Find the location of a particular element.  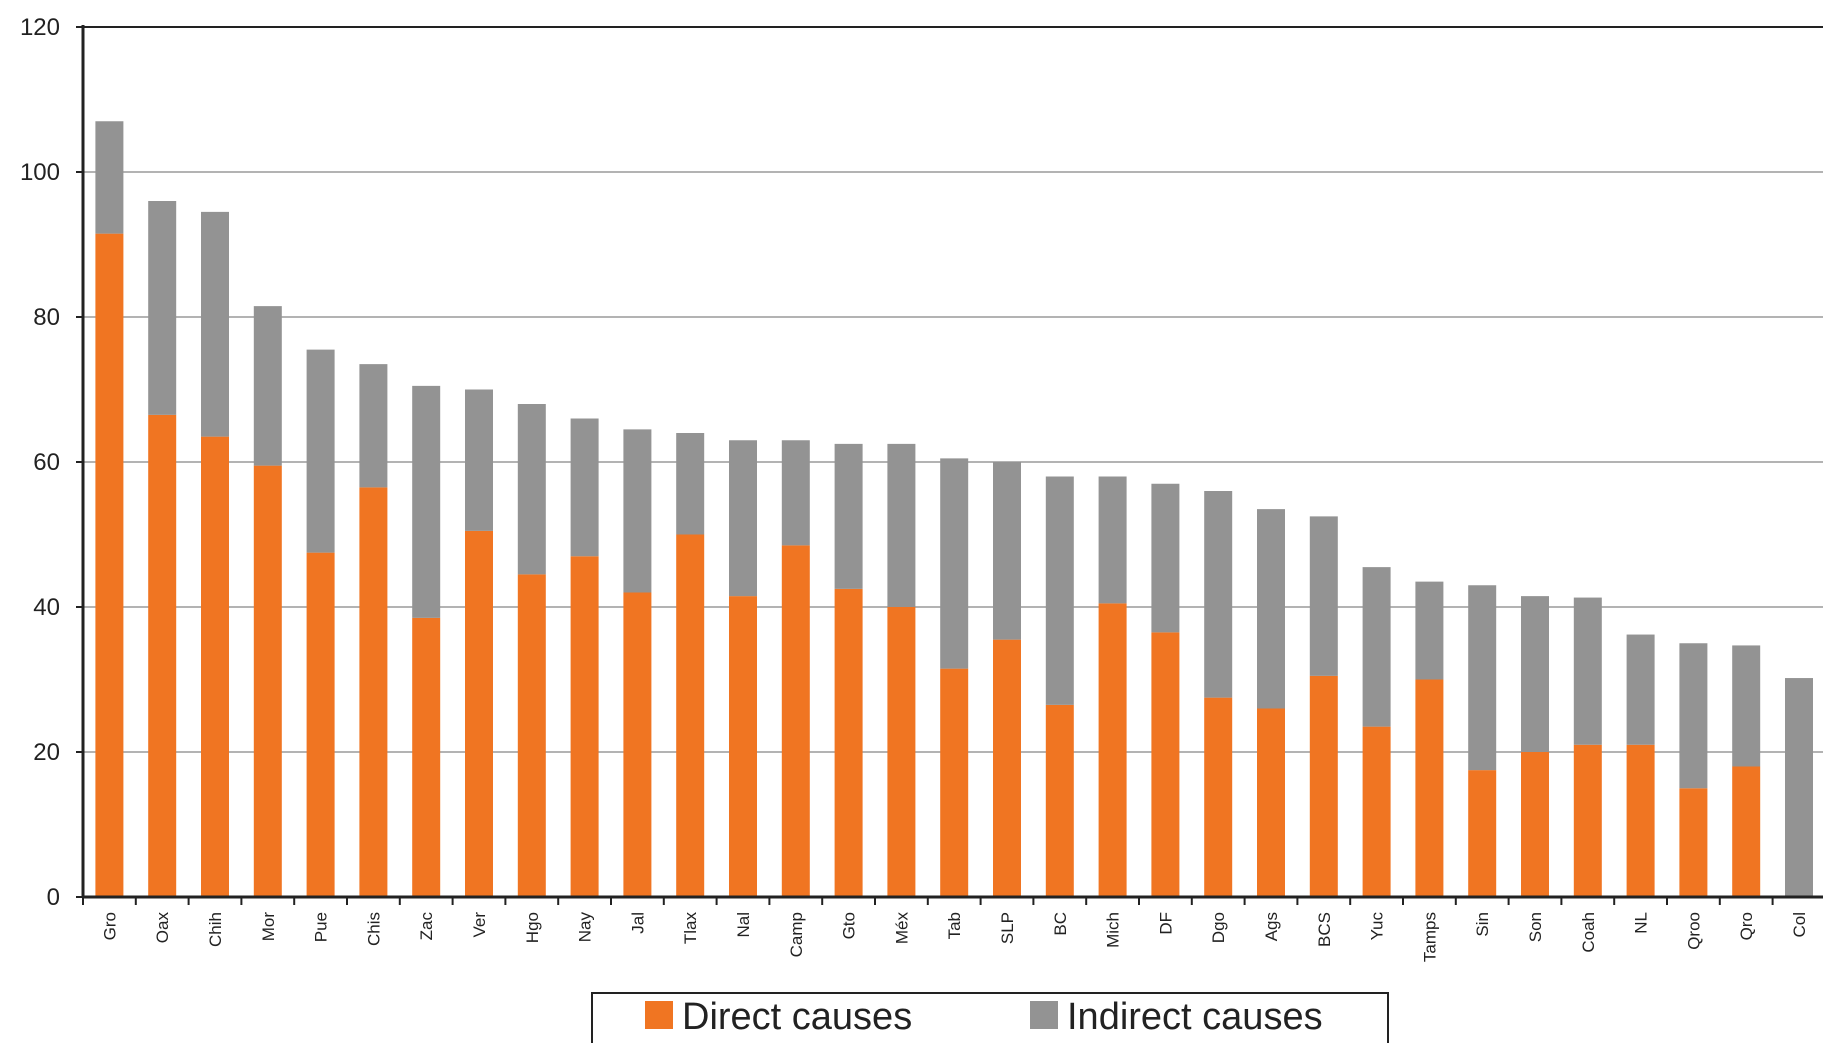

x-tick-label: Méx is located at coordinates (901, 928).